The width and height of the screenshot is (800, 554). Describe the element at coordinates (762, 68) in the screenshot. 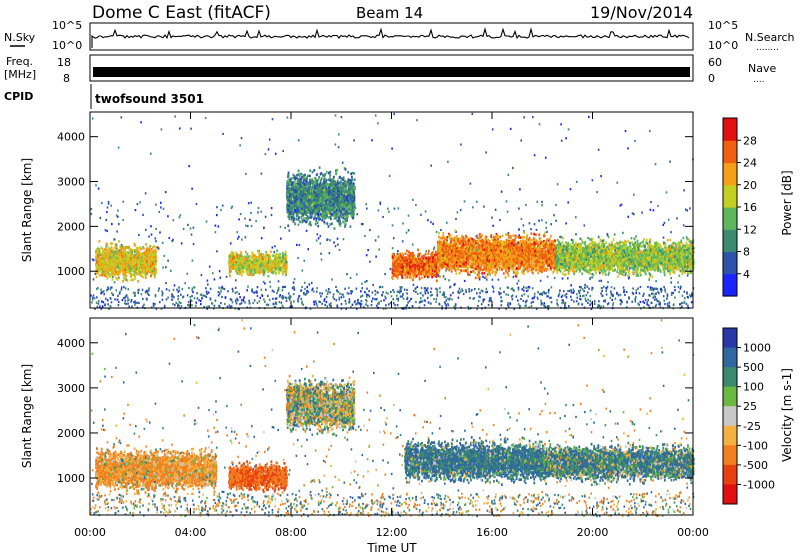

I see `nave-label: Nave` at that location.